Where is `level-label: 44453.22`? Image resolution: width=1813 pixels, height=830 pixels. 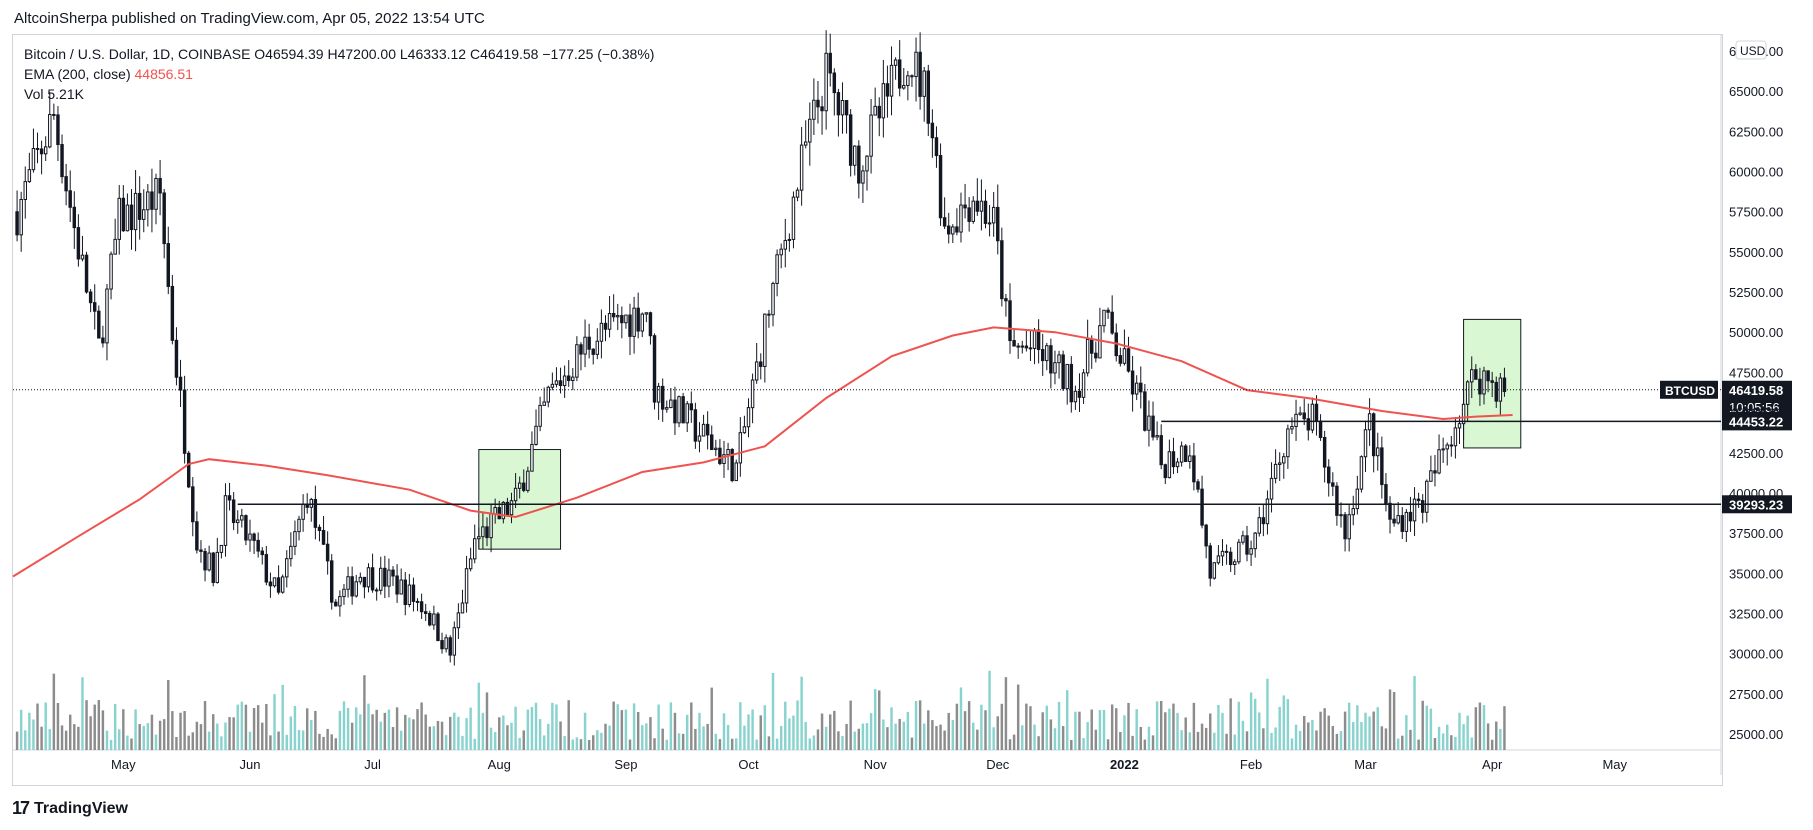 level-label: 44453.22 is located at coordinates (1756, 421).